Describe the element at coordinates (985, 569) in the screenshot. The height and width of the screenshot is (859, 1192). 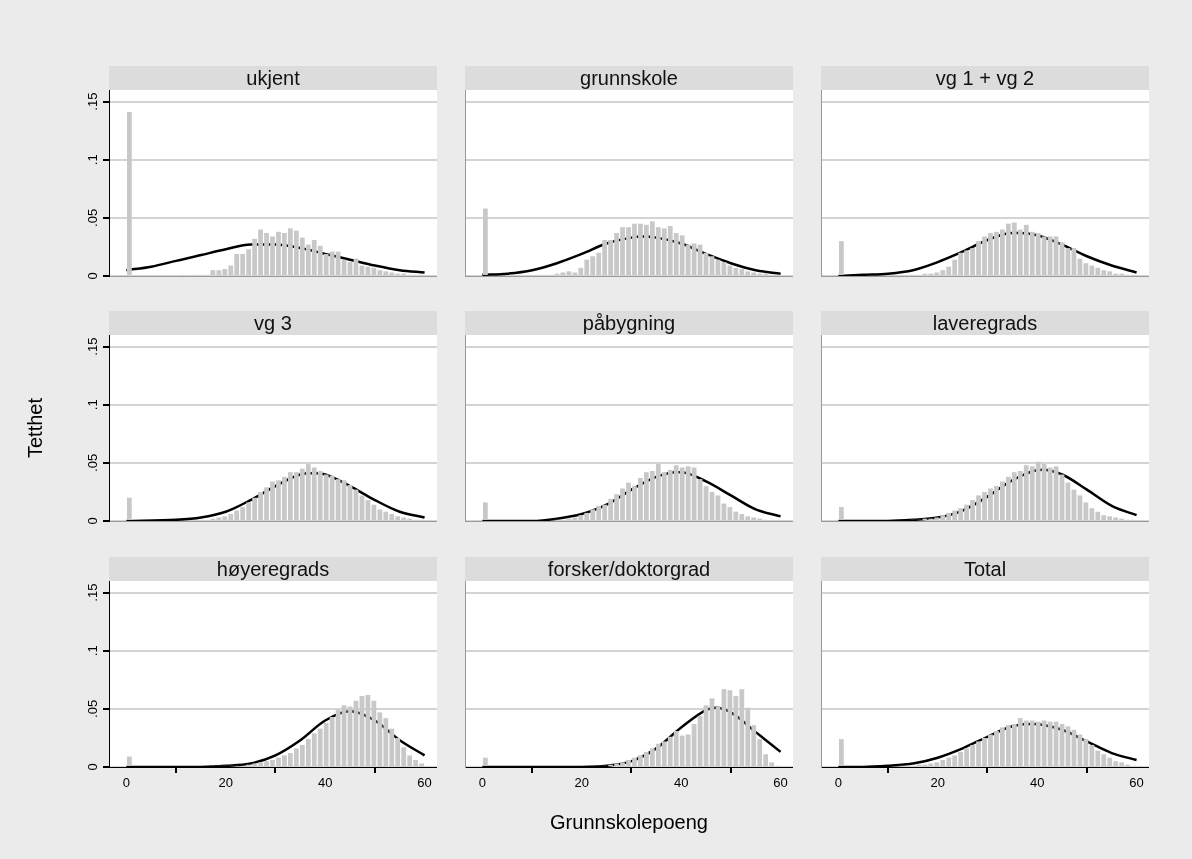
I see `chart-title: Total` at that location.